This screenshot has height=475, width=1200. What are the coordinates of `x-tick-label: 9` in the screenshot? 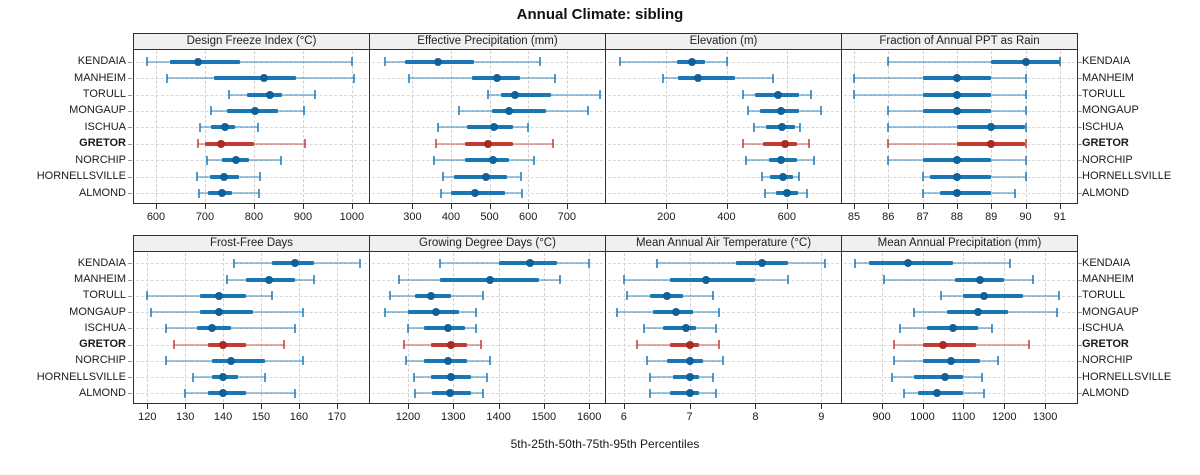 It's located at (821, 417).